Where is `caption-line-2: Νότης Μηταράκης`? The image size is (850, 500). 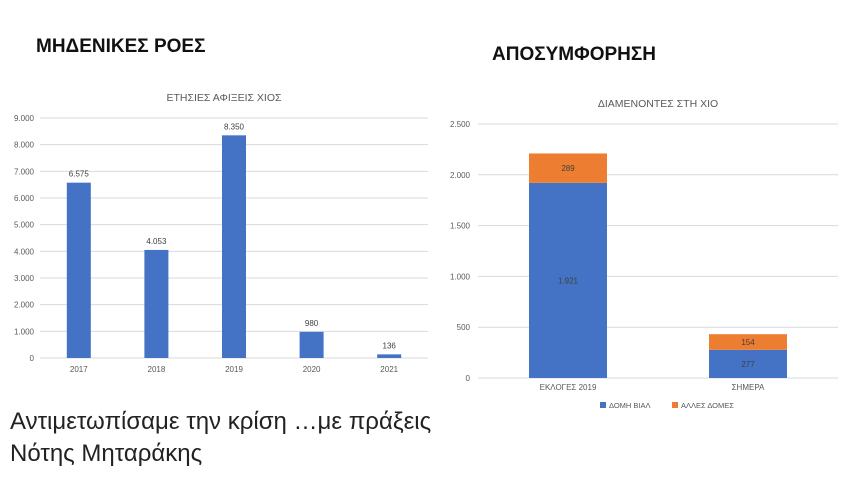 caption-line-2: Νότης Μηταράκης is located at coordinates (106, 453).